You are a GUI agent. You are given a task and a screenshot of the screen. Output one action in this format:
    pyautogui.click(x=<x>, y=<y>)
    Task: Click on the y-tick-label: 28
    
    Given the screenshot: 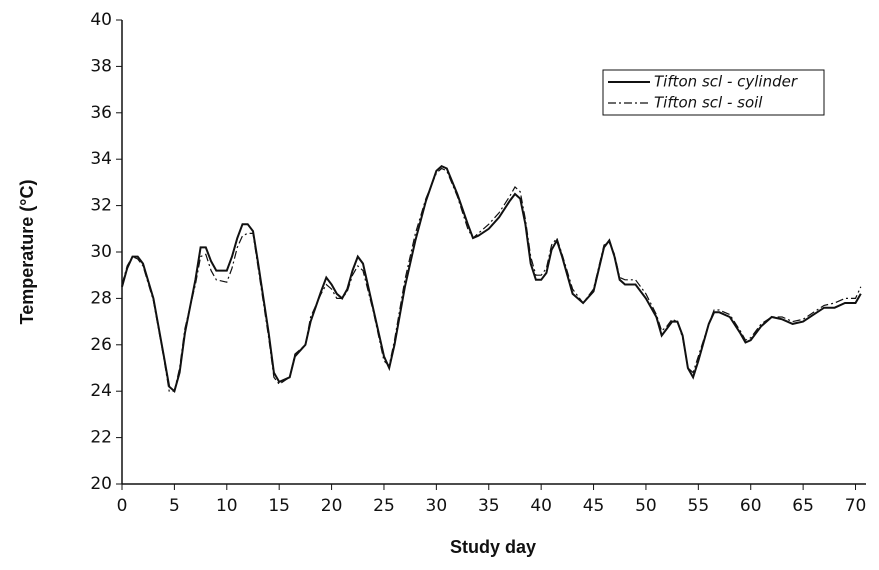 What is the action you would take?
    pyautogui.click(x=101, y=298)
    